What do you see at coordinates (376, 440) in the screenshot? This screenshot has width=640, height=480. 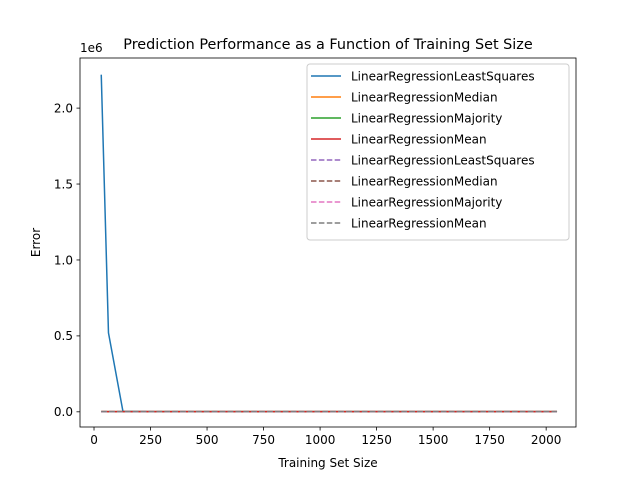 I see `x-tick-label: 1250` at bounding box center [376, 440].